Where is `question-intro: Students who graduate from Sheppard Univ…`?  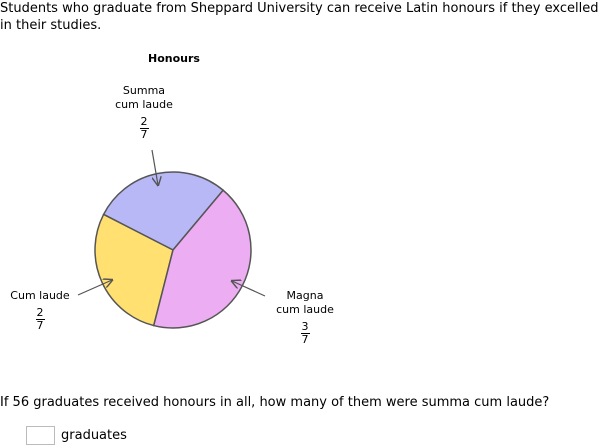
question-intro: Students who graduate from Sheppard Univ… is located at coordinates (299, 17).